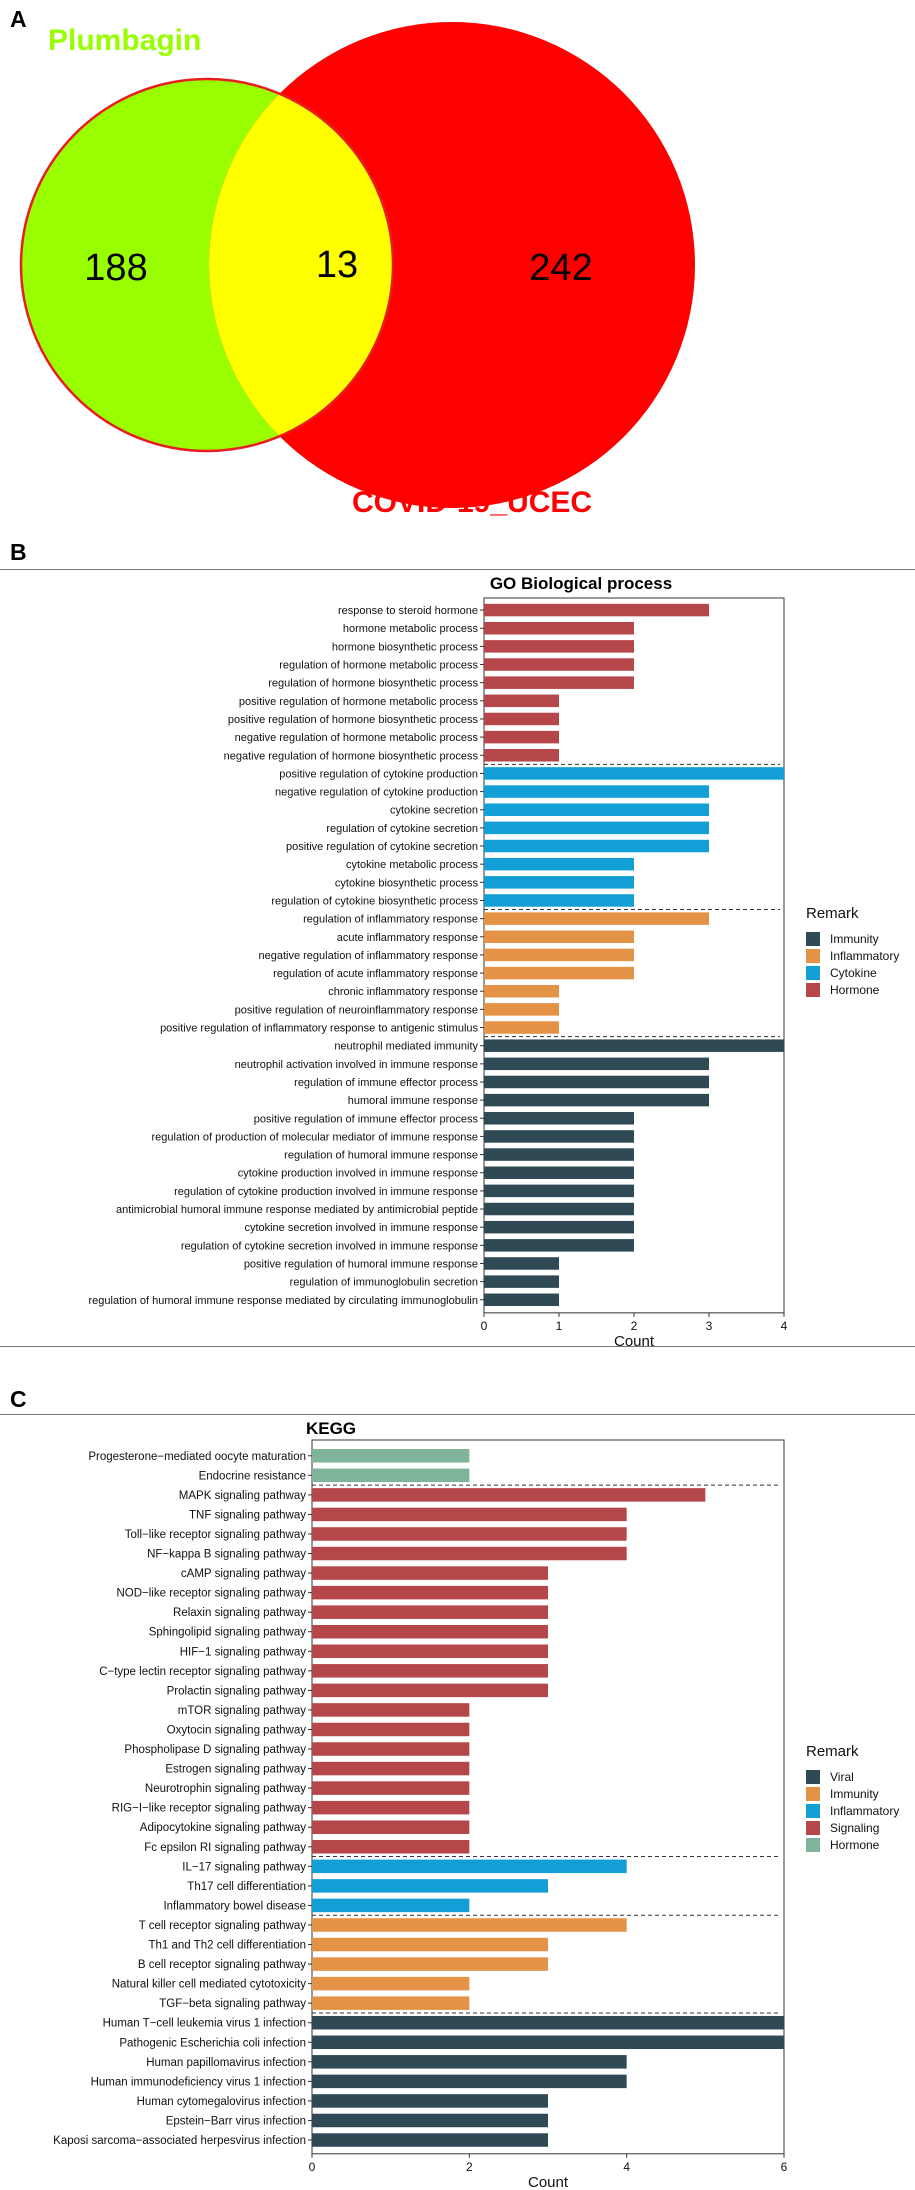  Describe the element at coordinates (223, 1926) in the screenshot. I see `category-label: T cell receptor signaling pathway` at that location.